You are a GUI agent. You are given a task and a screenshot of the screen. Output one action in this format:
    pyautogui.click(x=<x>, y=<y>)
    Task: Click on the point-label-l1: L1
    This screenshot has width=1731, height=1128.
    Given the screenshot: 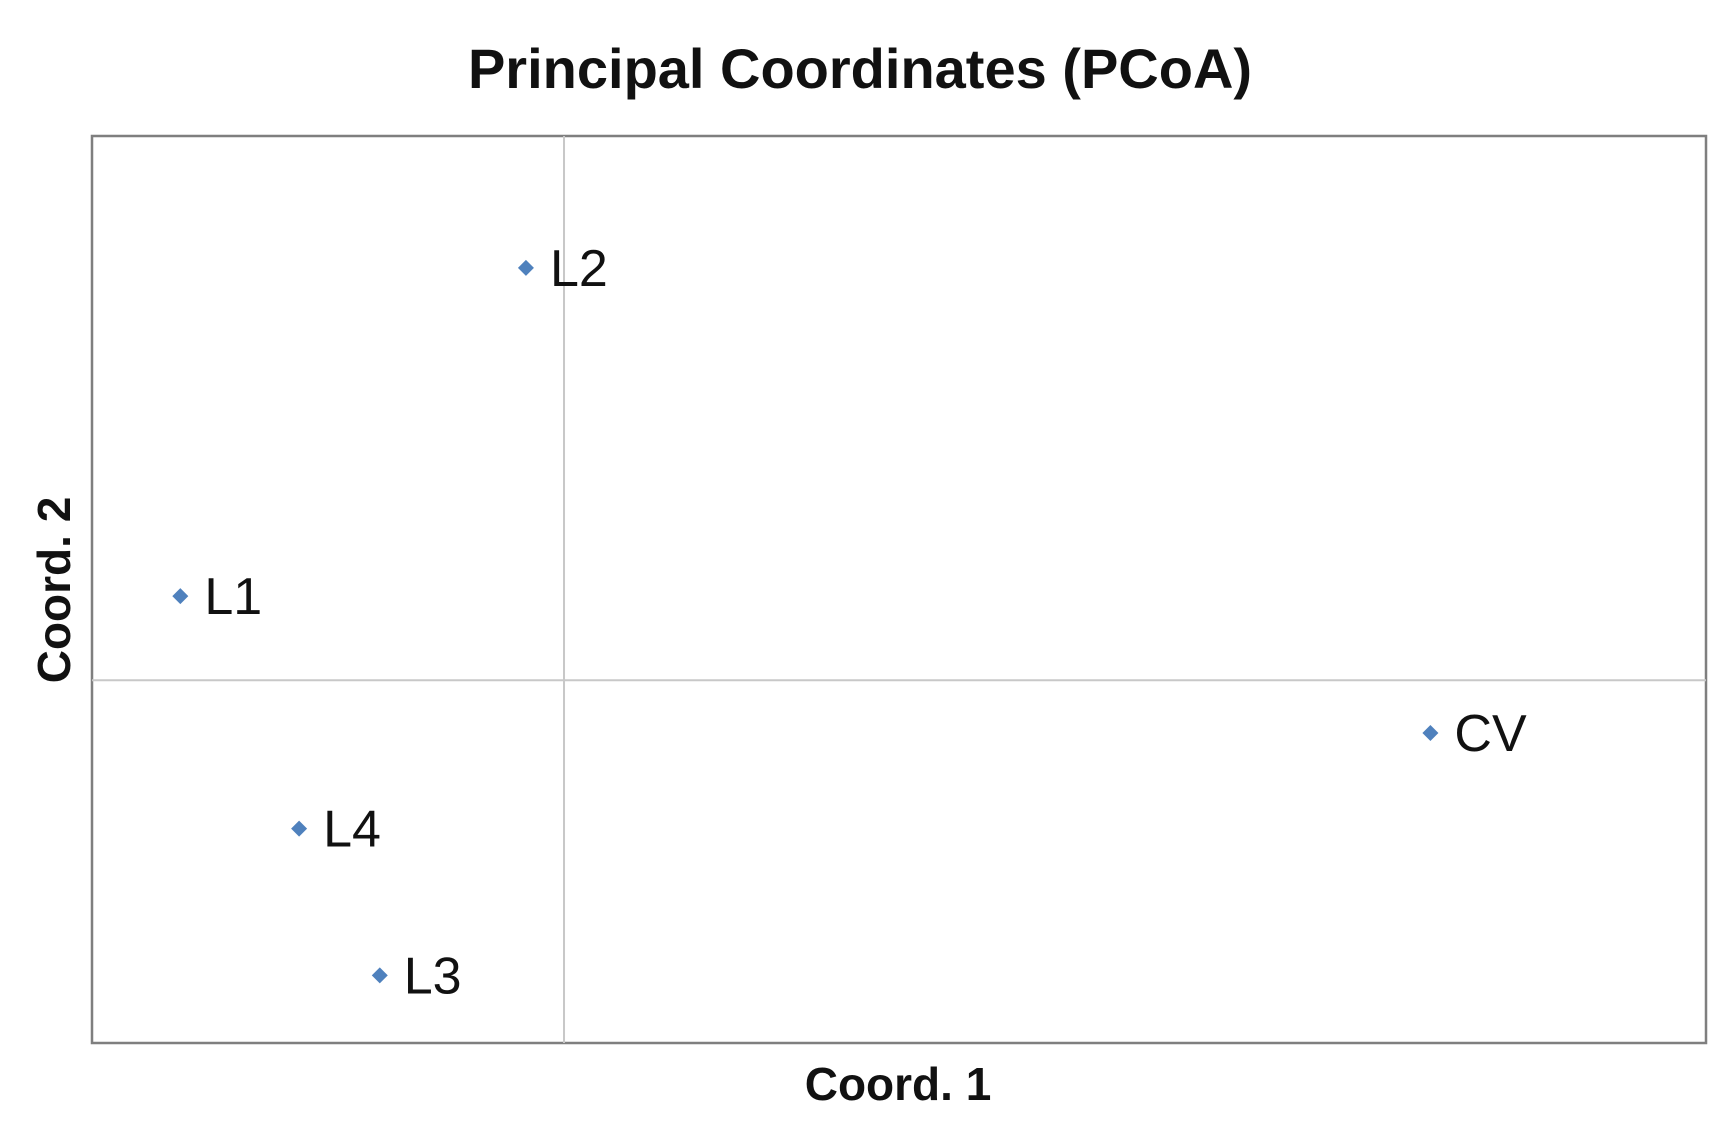 What is the action you would take?
    pyautogui.click(x=233, y=597)
    